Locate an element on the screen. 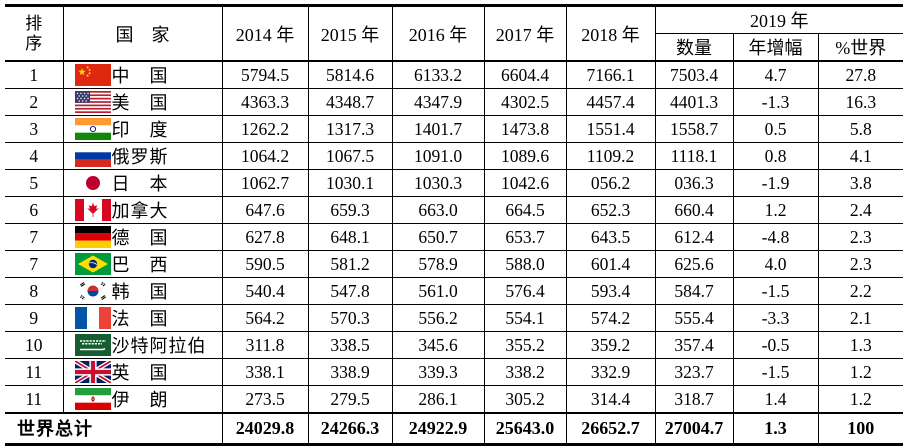  col-header-rank: 排 序 is located at coordinates (34, 33).